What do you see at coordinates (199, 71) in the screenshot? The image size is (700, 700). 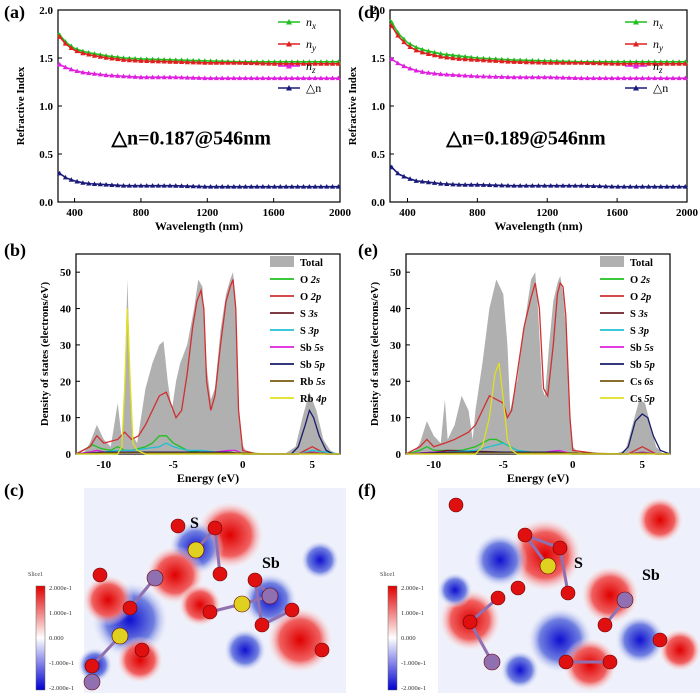 I see `series-nz` at bounding box center [199, 71].